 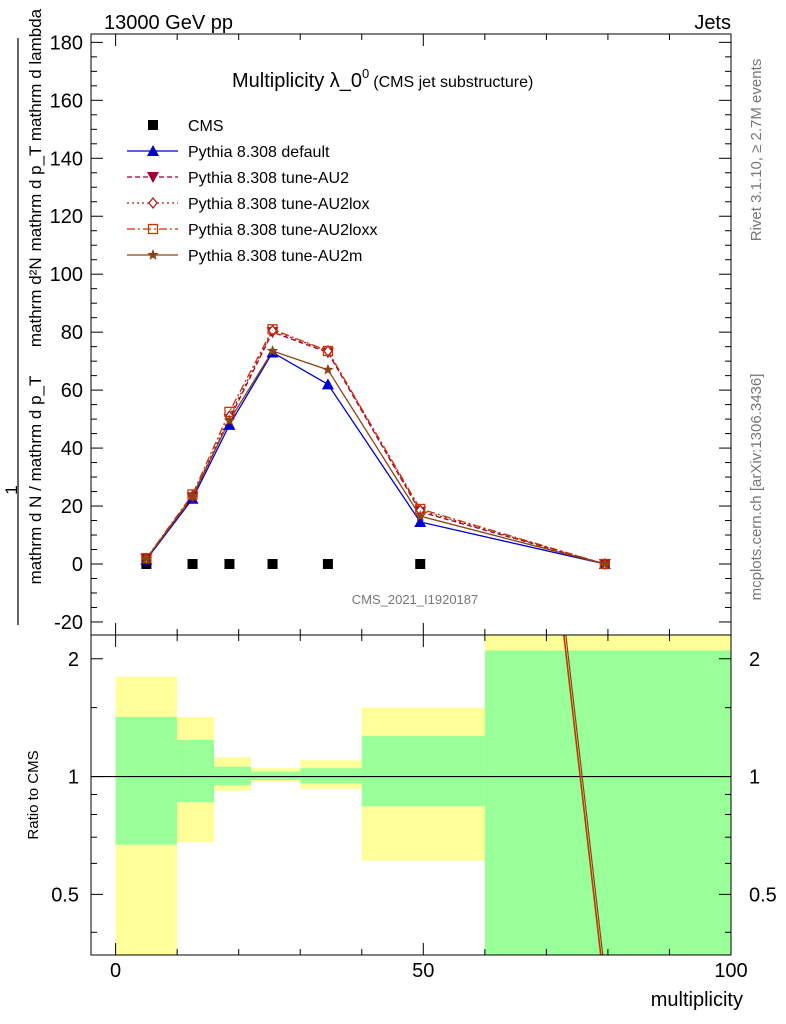 What do you see at coordinates (68, 623) in the screenshot?
I see `y-tick-label: -20` at bounding box center [68, 623].